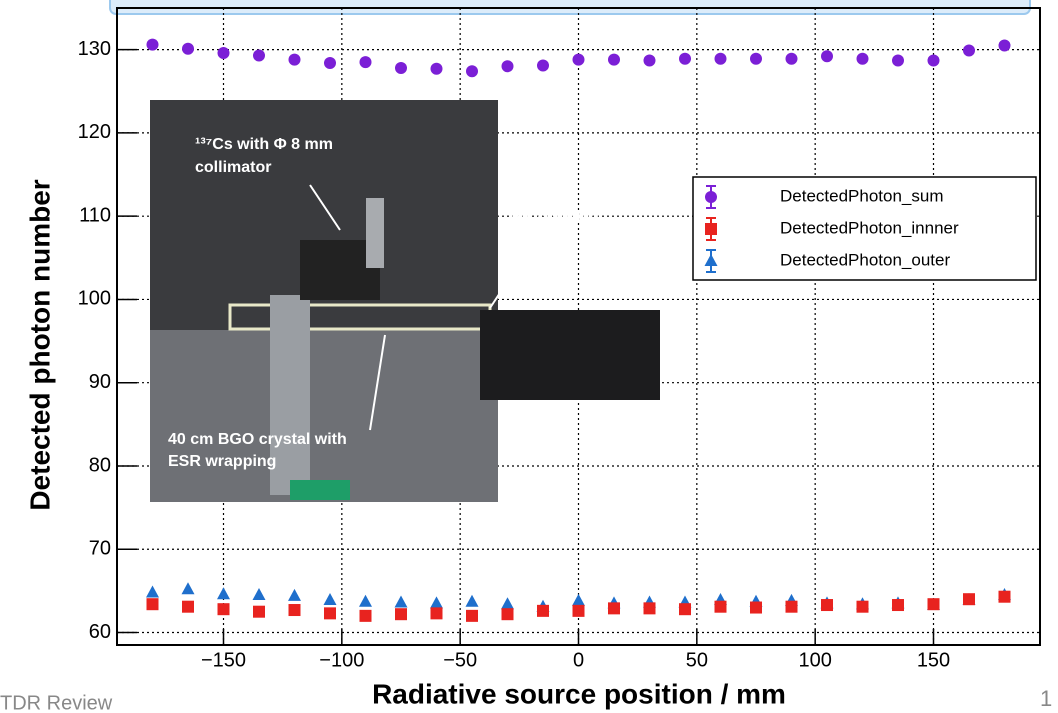 Image resolution: width=1058 pixels, height=713 pixels. Describe the element at coordinates (94, 132) in the screenshot. I see `y-tick-label: 120` at that location.